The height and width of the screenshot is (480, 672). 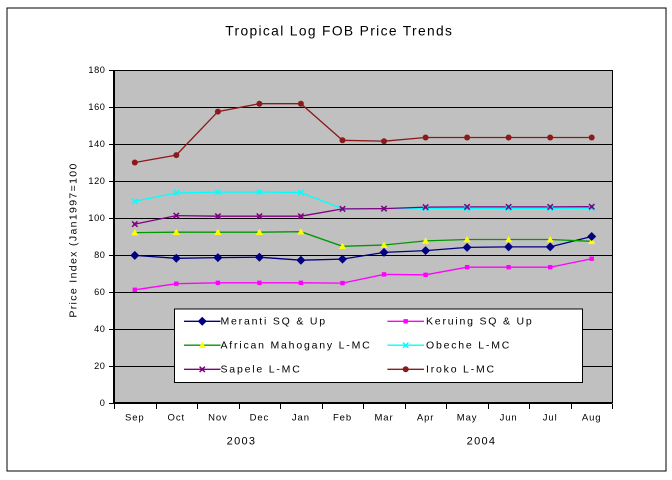 What do you see at coordinates (592, 418) in the screenshot?
I see `svg-text: Aug` at bounding box center [592, 418].